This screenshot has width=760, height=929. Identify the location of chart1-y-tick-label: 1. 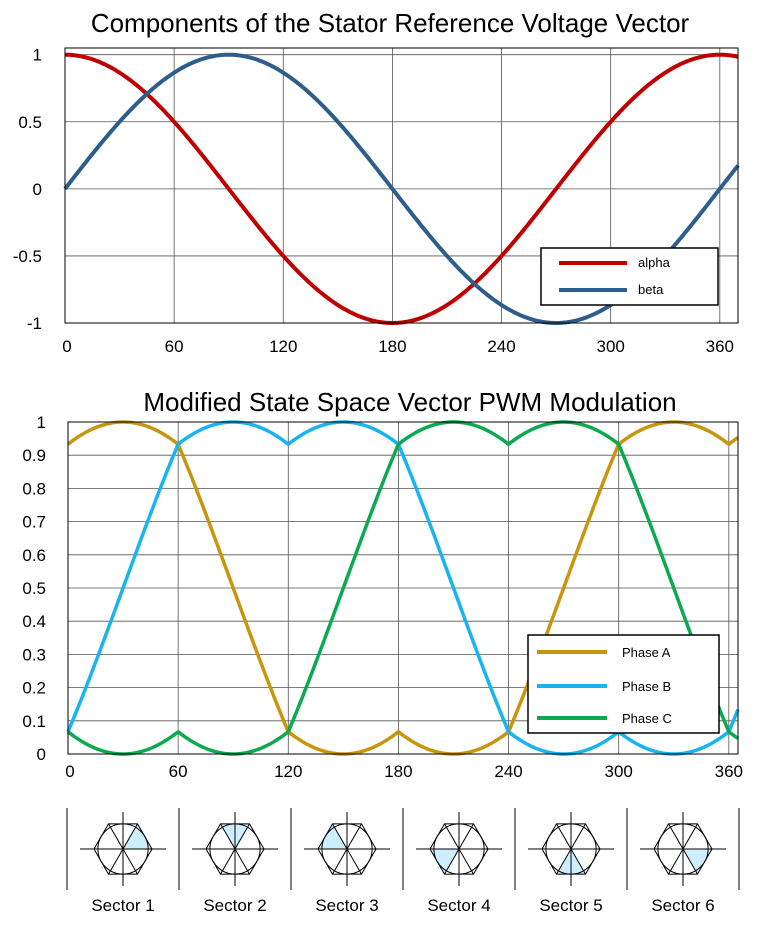
(37, 55).